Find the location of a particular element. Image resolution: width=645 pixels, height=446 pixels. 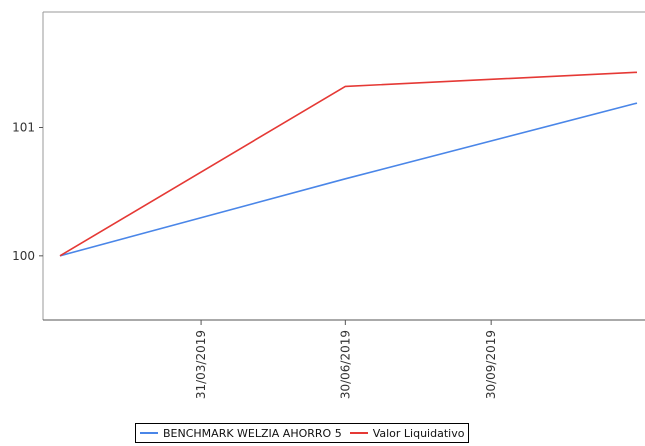

x-axis: 31/03/2019 30/06/2019 30/09/2019 is located at coordinates (346, 359).